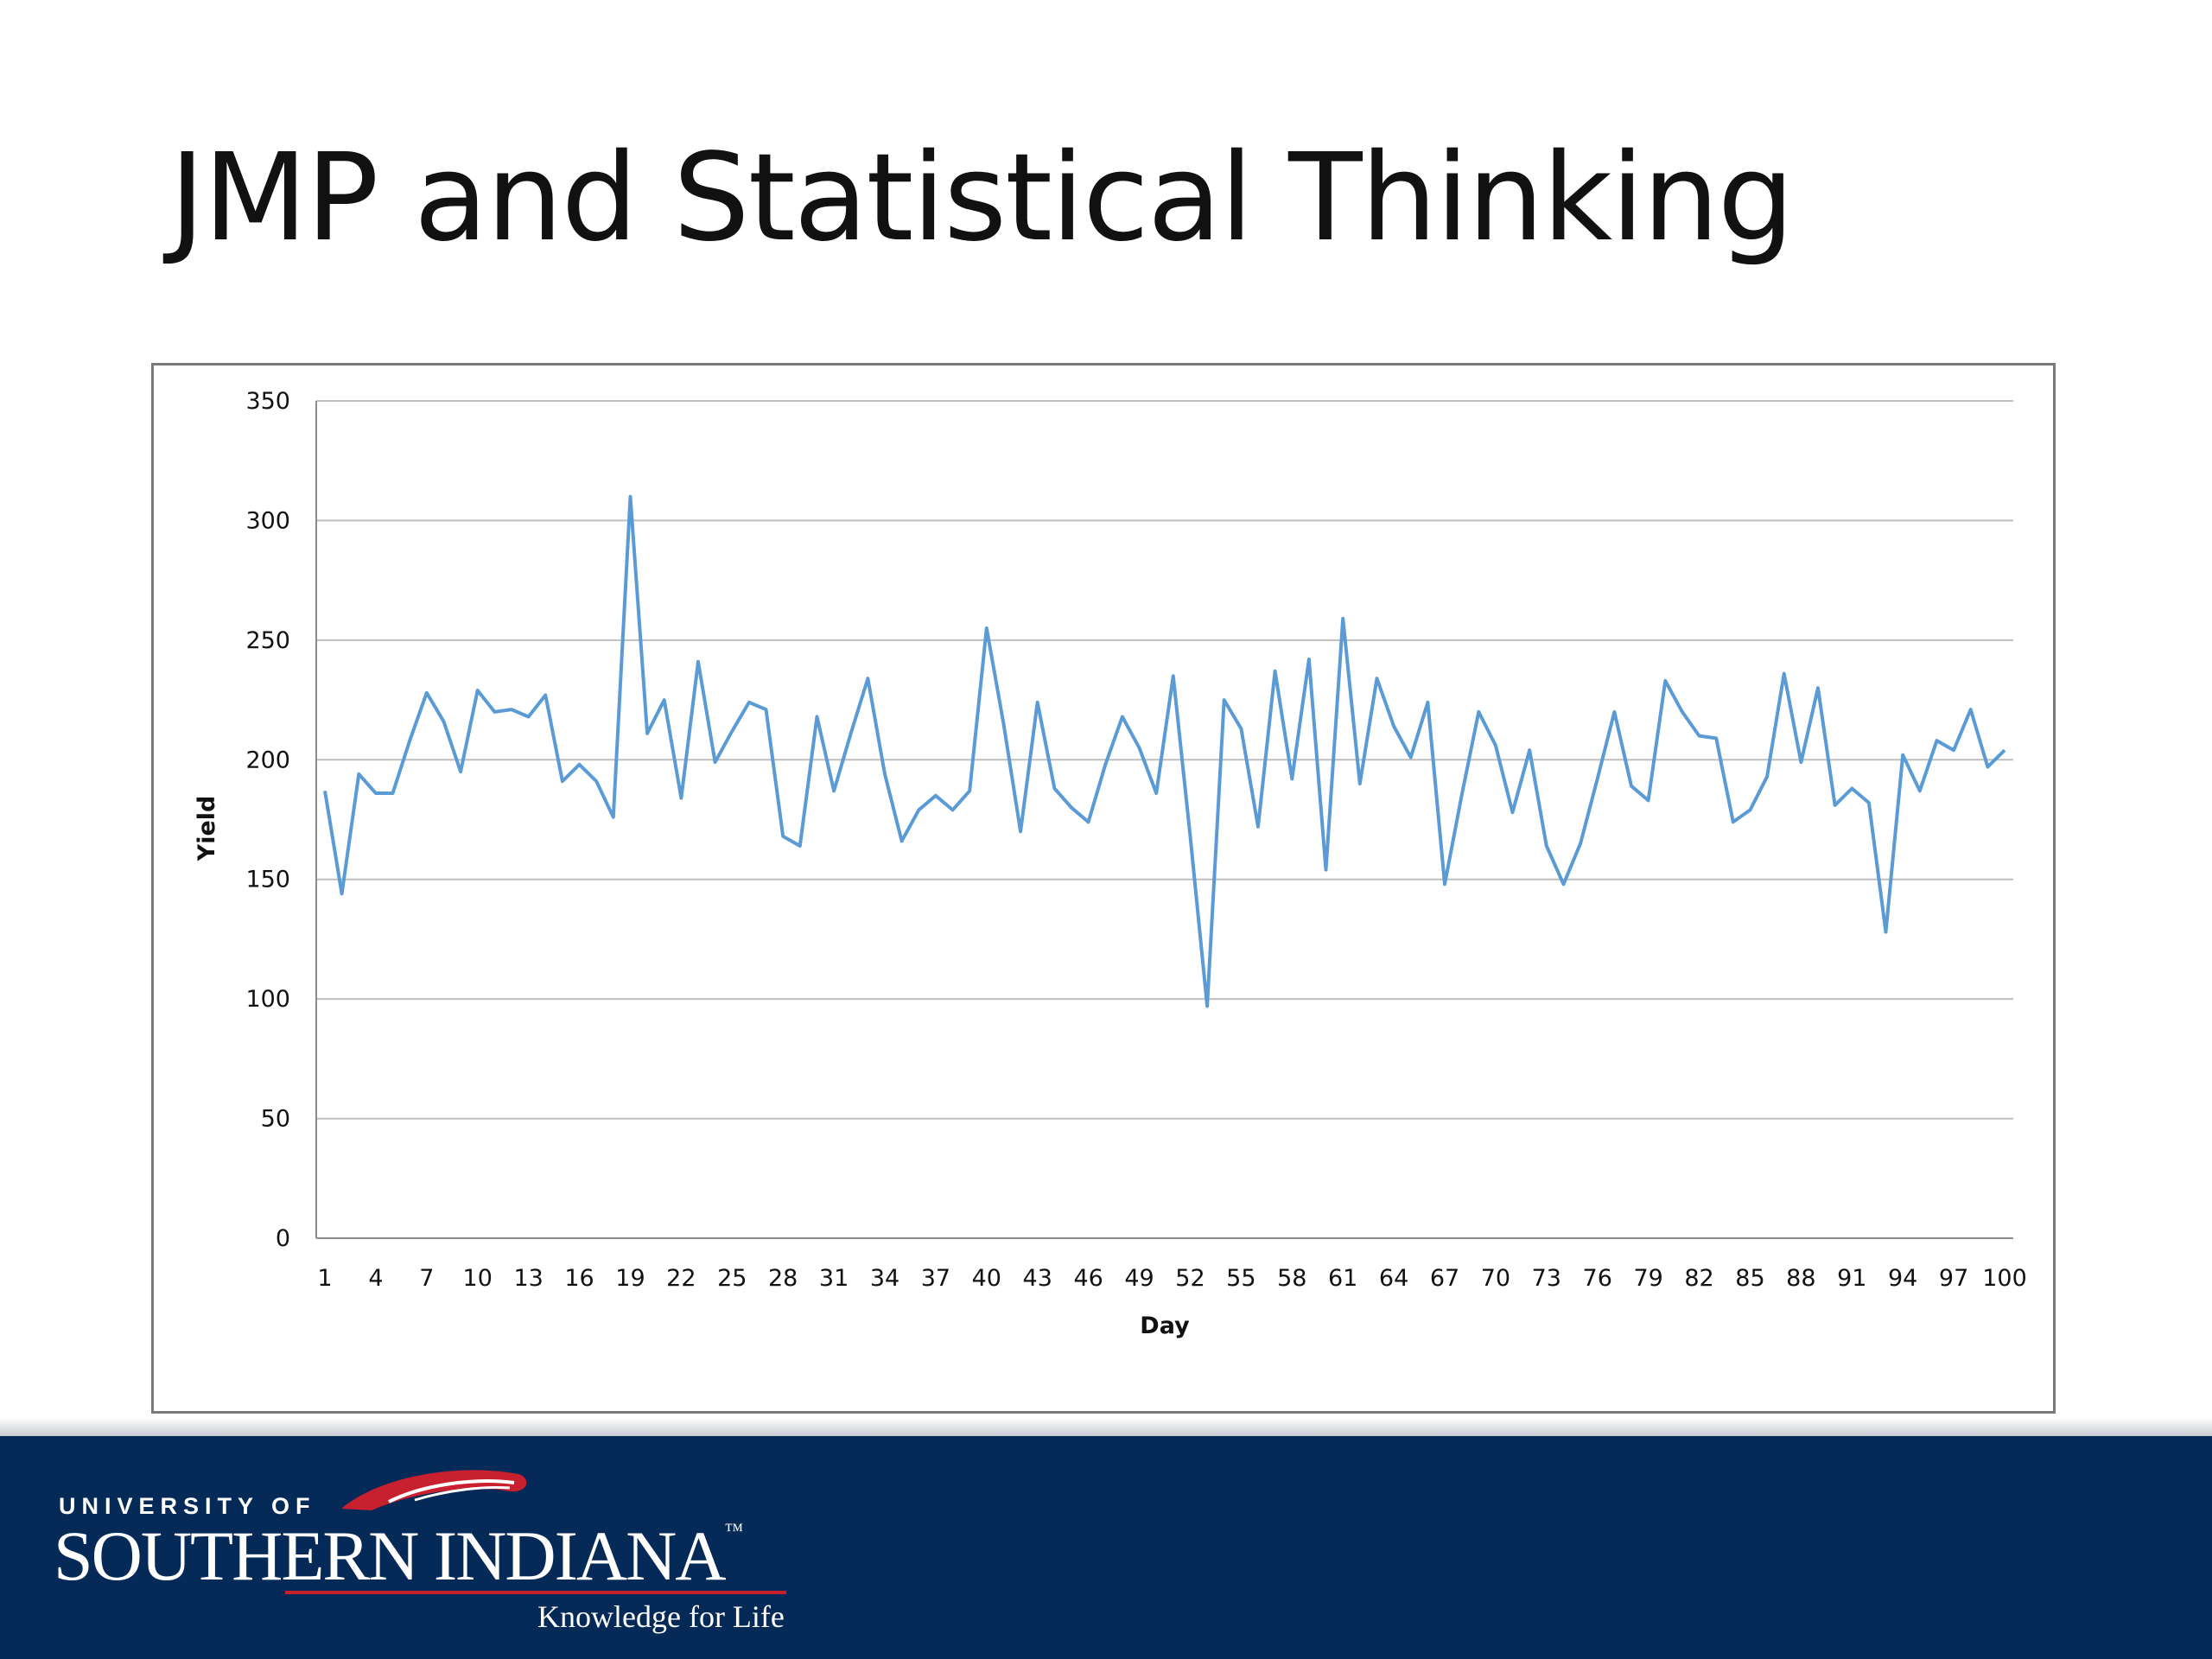 Image resolution: width=2212 pixels, height=1659 pixels. What do you see at coordinates (207, 829) in the screenshot?
I see `y-axis-title: Yield` at bounding box center [207, 829].